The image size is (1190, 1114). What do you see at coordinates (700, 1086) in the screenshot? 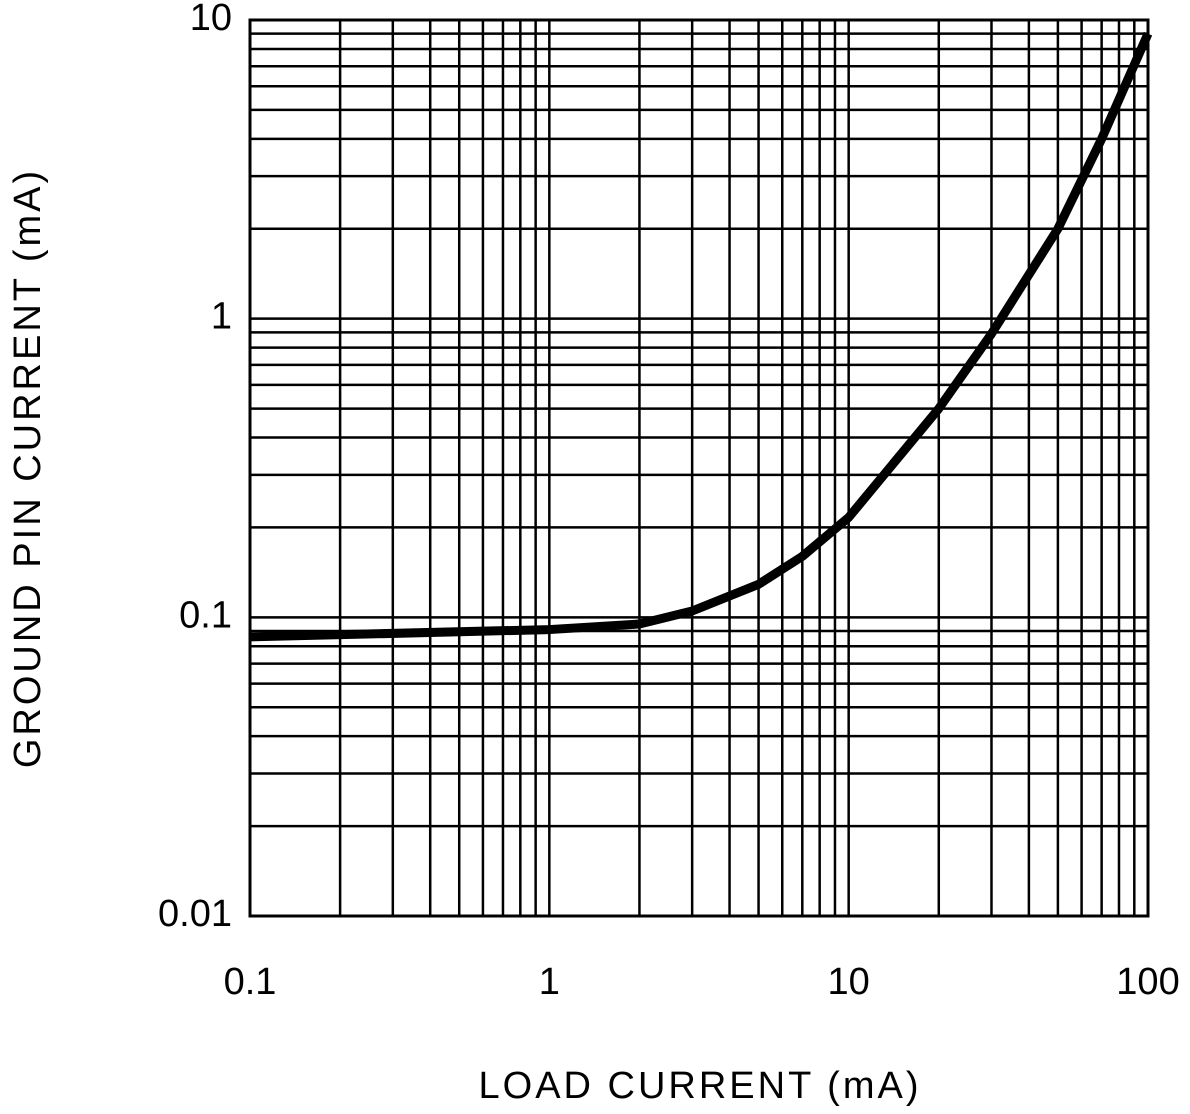
I see `x-axis-label: LOAD CURRENT (mA)` at bounding box center [700, 1086].